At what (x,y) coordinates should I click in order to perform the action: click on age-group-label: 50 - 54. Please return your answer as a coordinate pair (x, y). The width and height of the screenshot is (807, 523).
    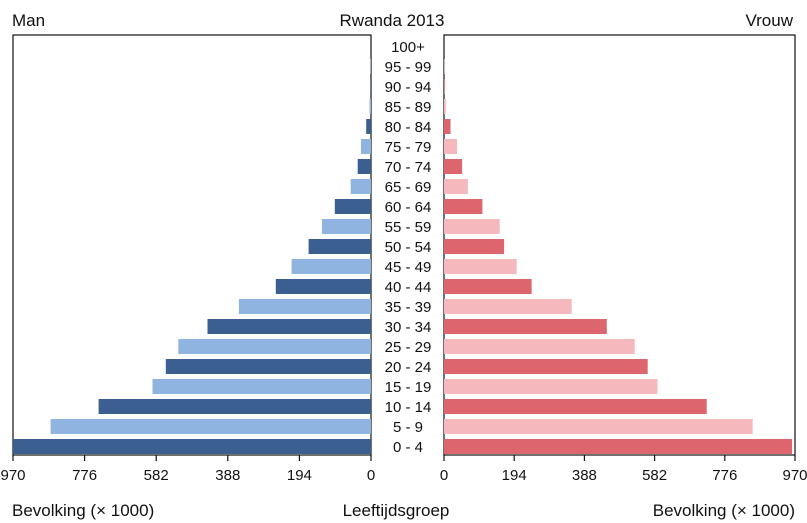
    Looking at the image, I should click on (408, 247).